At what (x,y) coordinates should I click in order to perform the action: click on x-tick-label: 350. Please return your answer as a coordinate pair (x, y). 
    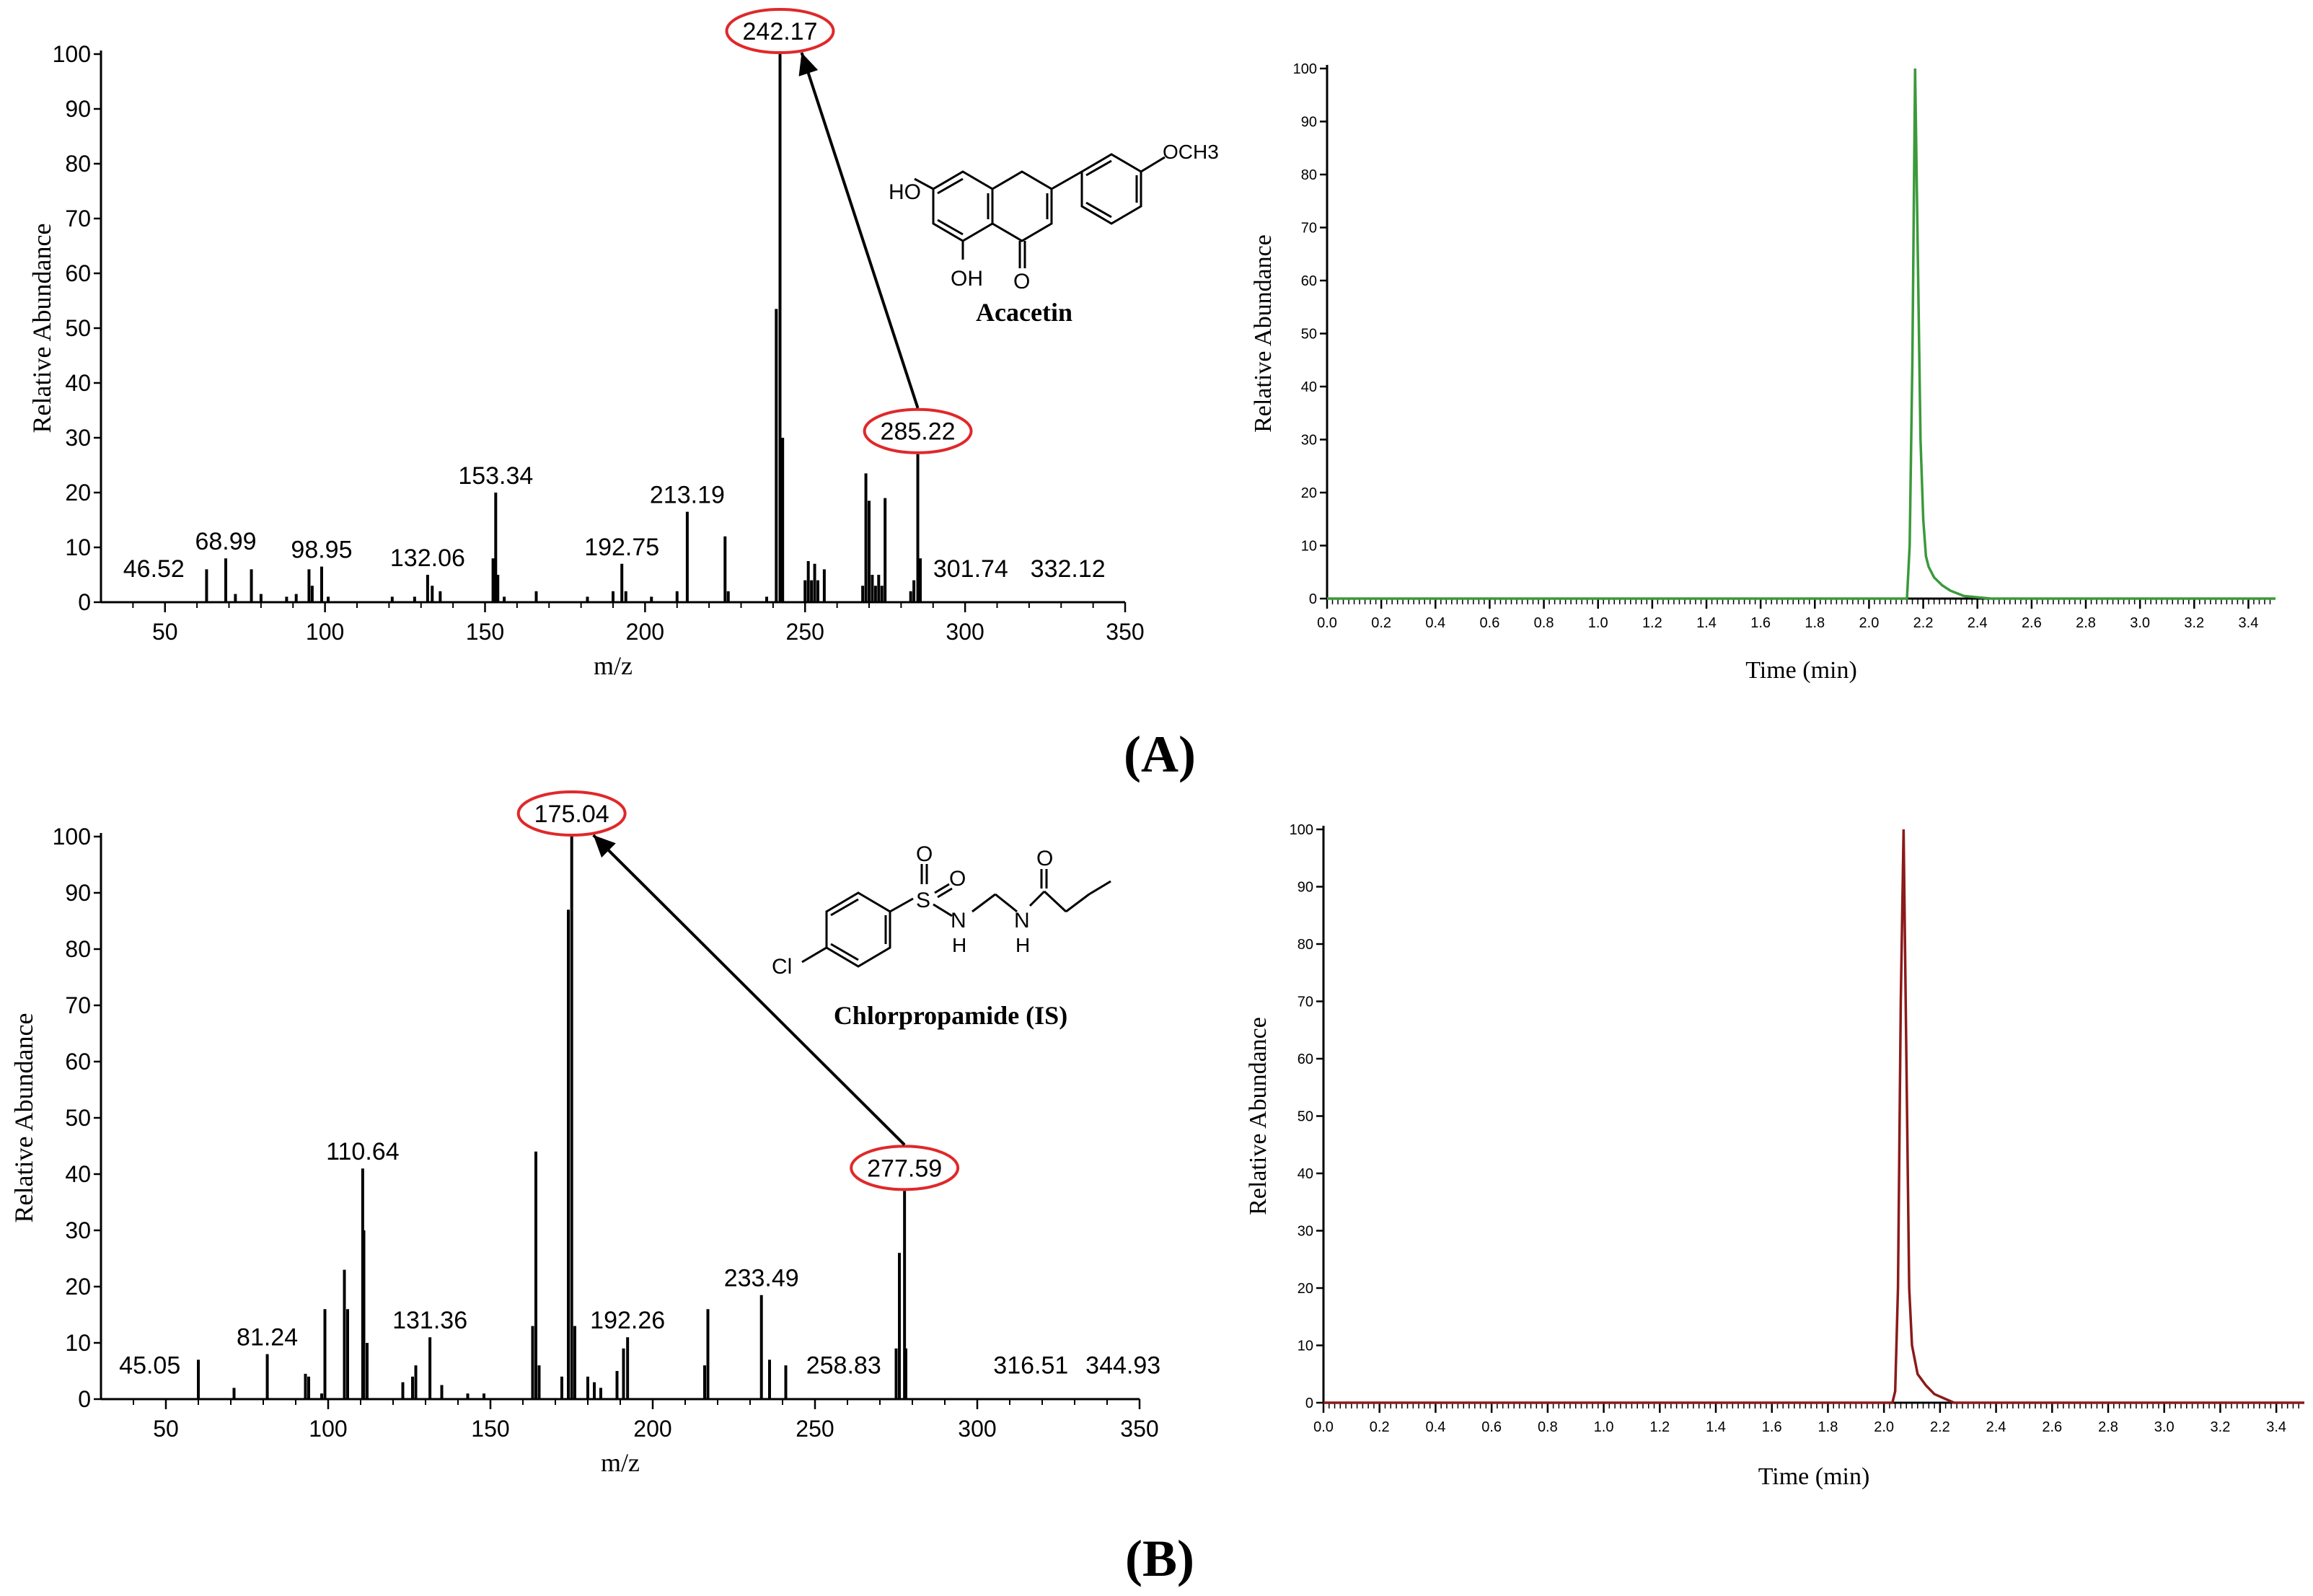
    Looking at the image, I should click on (1139, 1429).